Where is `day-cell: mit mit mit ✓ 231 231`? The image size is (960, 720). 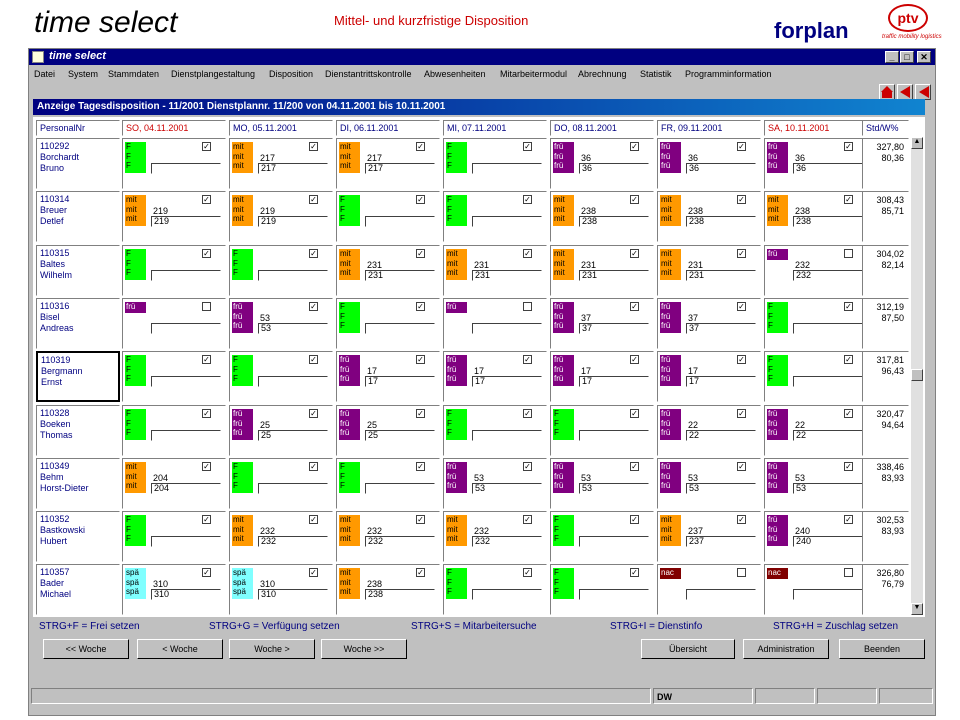 day-cell: mit mit mit ✓ 231 231 is located at coordinates (709, 270).